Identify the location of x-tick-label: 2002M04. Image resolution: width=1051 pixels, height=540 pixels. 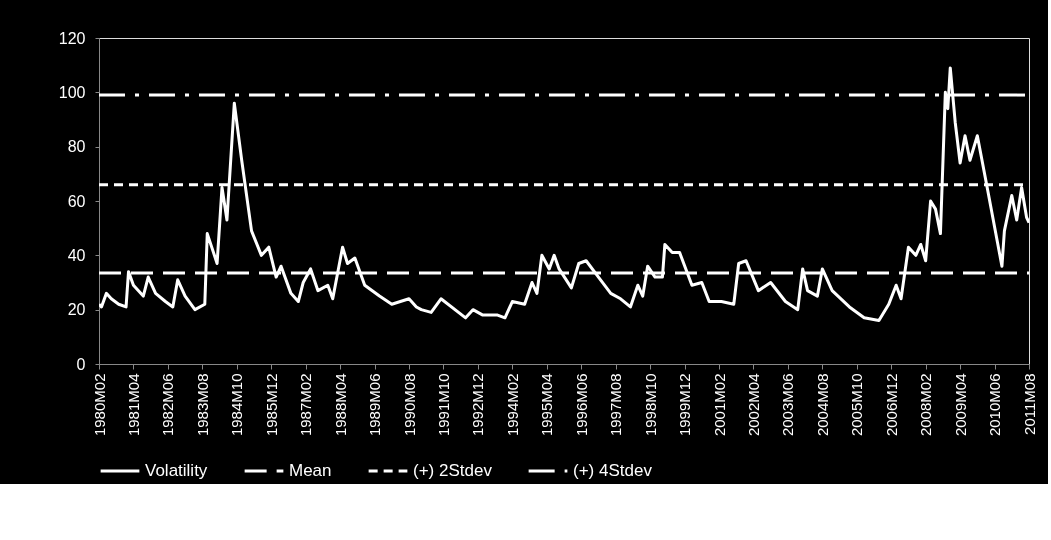
(753, 405).